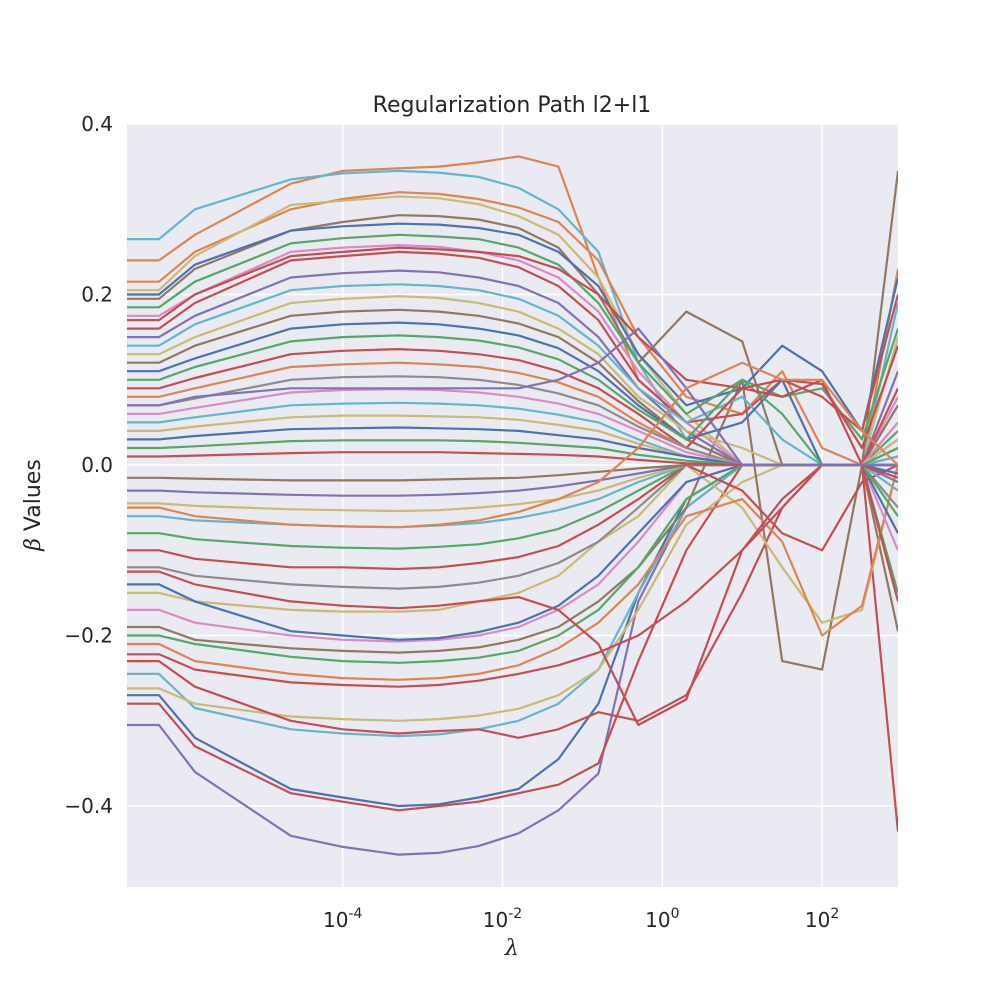 This screenshot has height=1000, width=1000. Describe the element at coordinates (88, 636) in the screenshot. I see `y-tick-label-3: −0.2` at that location.